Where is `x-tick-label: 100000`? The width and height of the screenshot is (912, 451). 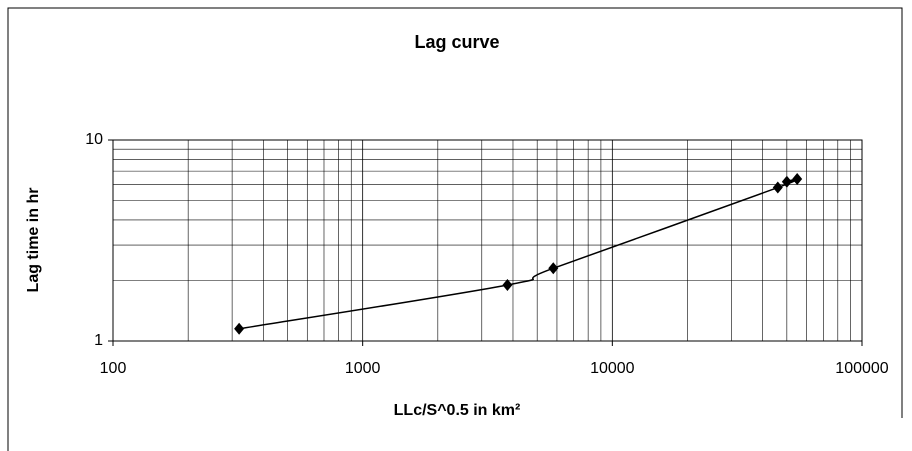 x-tick-label: 100000 is located at coordinates (861, 368).